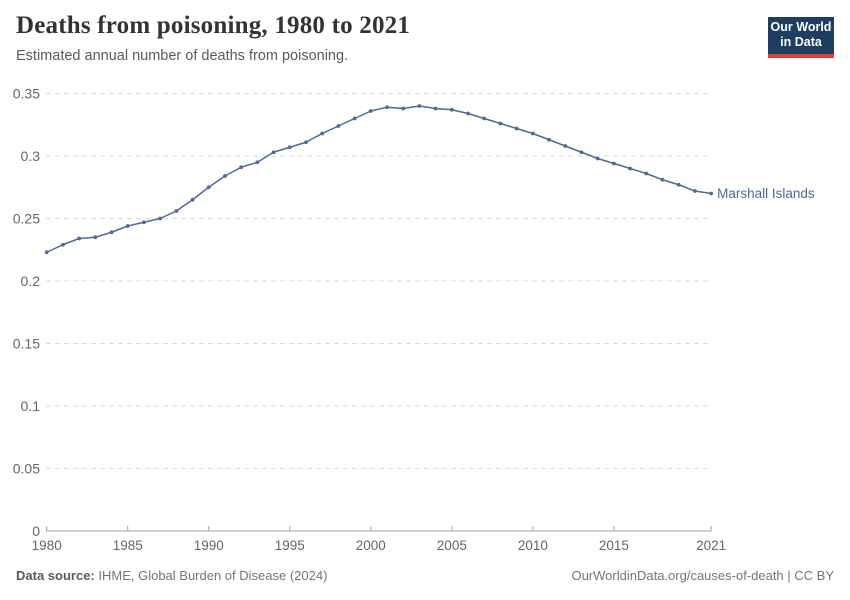 The height and width of the screenshot is (600, 850). Describe the element at coordinates (47, 545) in the screenshot. I see `x-tick-label: 1980` at that location.